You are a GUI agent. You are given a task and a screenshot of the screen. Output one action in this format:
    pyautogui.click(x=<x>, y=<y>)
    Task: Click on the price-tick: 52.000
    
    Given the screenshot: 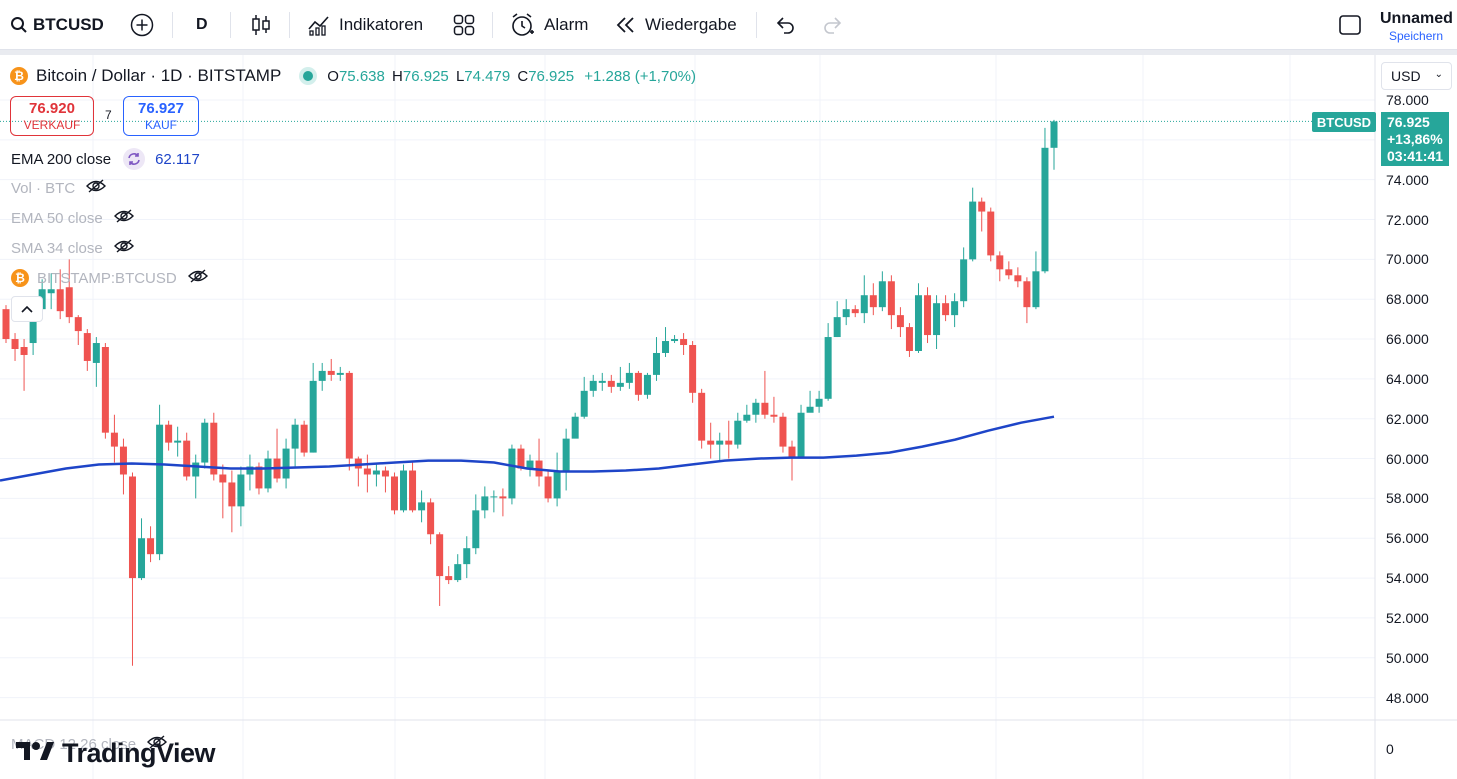 What is the action you would take?
    pyautogui.click(x=1407, y=617)
    